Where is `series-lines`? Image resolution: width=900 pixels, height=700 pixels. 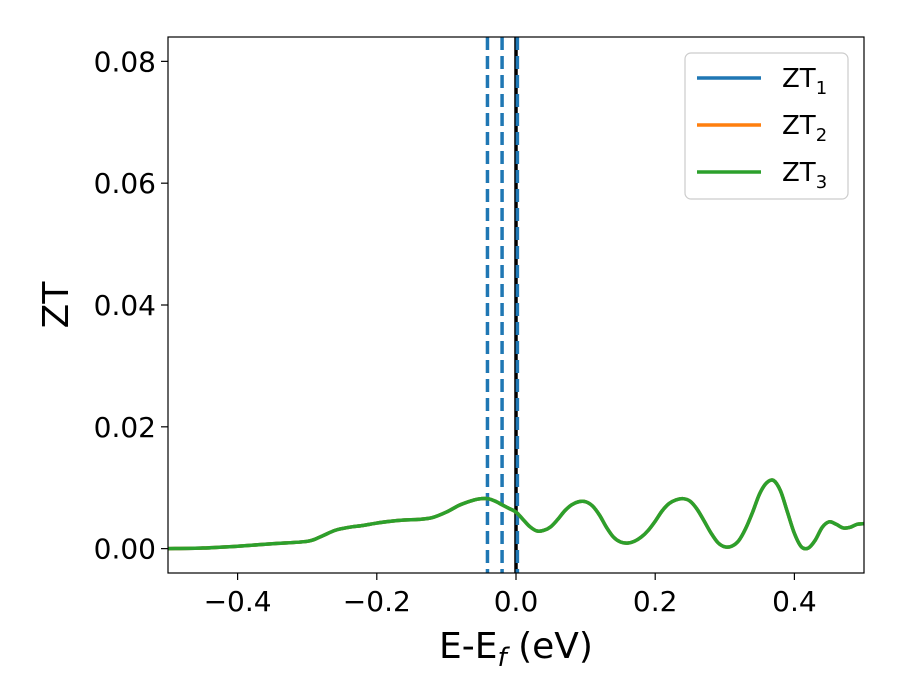 series-lines is located at coordinates (516, 514).